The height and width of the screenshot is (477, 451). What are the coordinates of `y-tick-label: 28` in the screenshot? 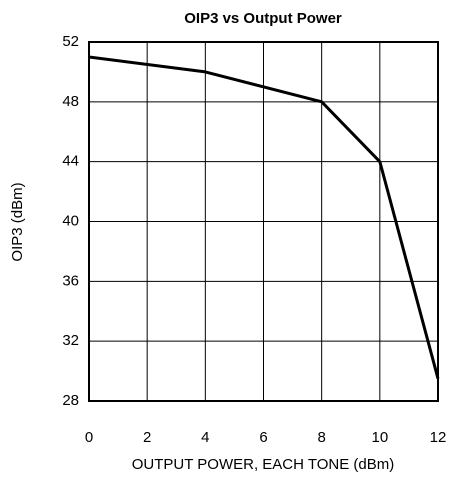 It's located at (70, 400).